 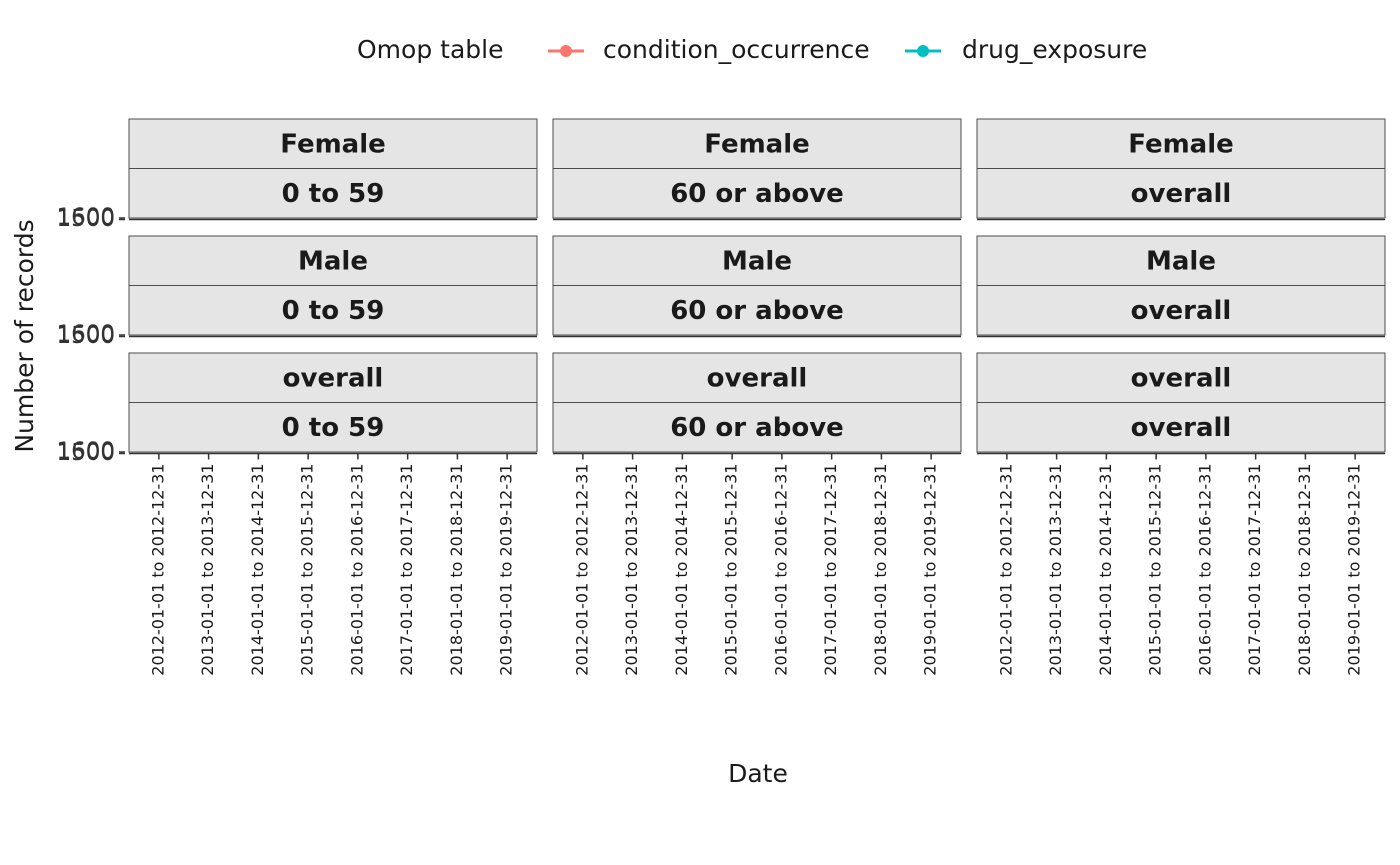 I want to click on legend-title: Omop table, so click(x=430, y=49).